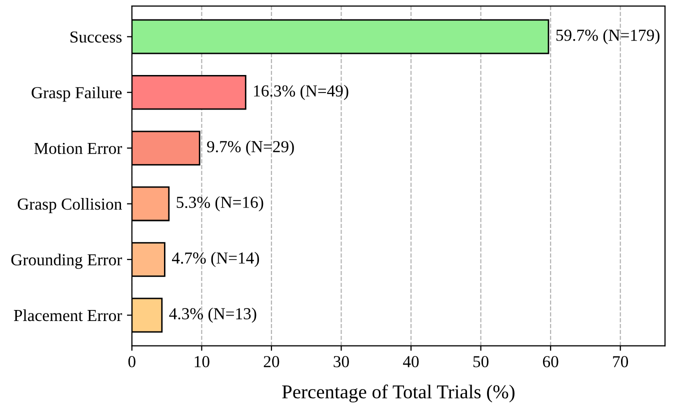 The height and width of the screenshot is (404, 687). I want to click on x-tick-label: 0, so click(132, 362).